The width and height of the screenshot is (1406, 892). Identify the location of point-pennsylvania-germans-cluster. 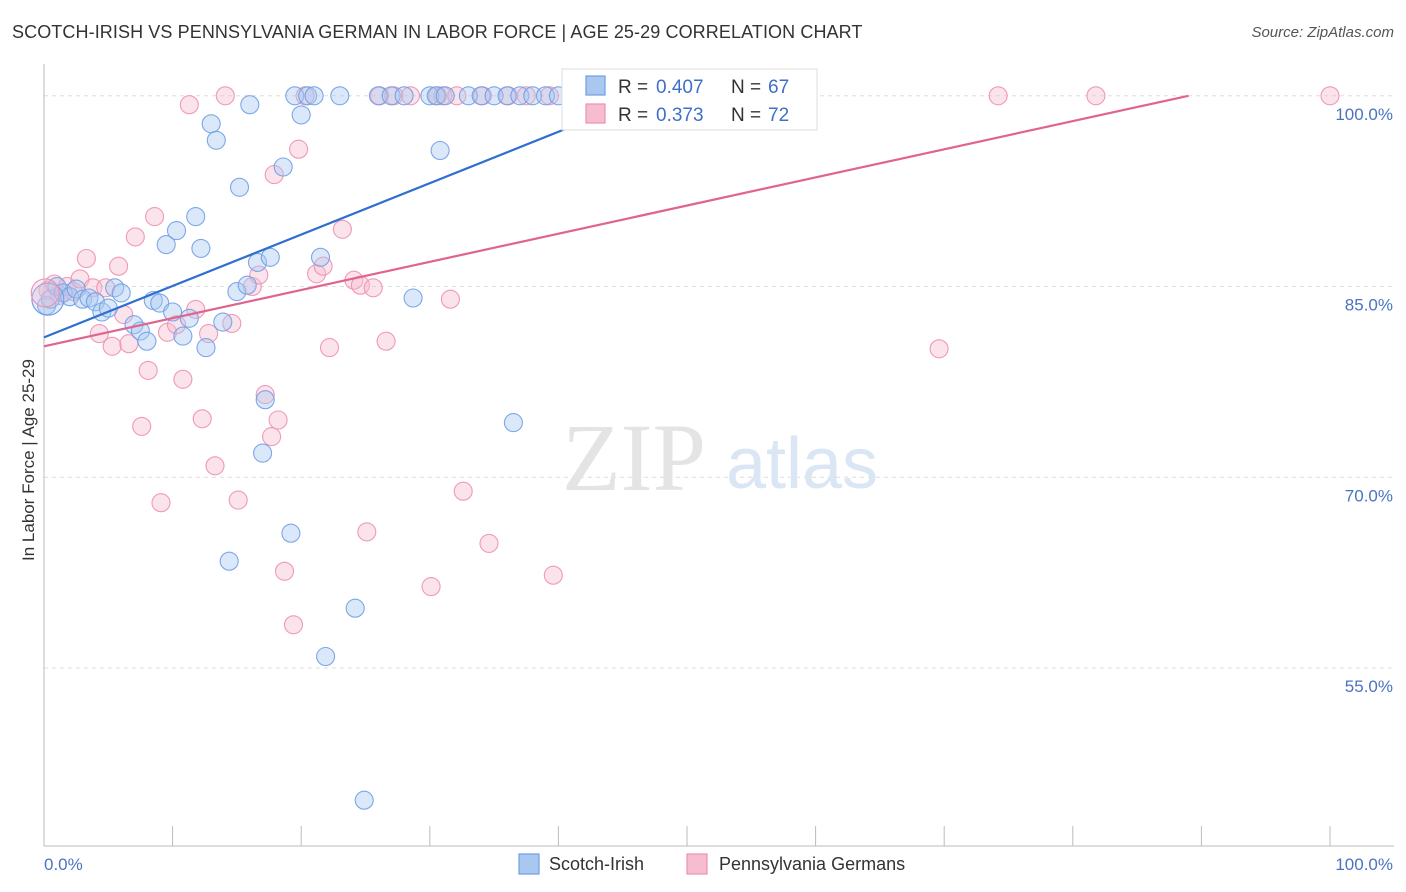
(45, 293).